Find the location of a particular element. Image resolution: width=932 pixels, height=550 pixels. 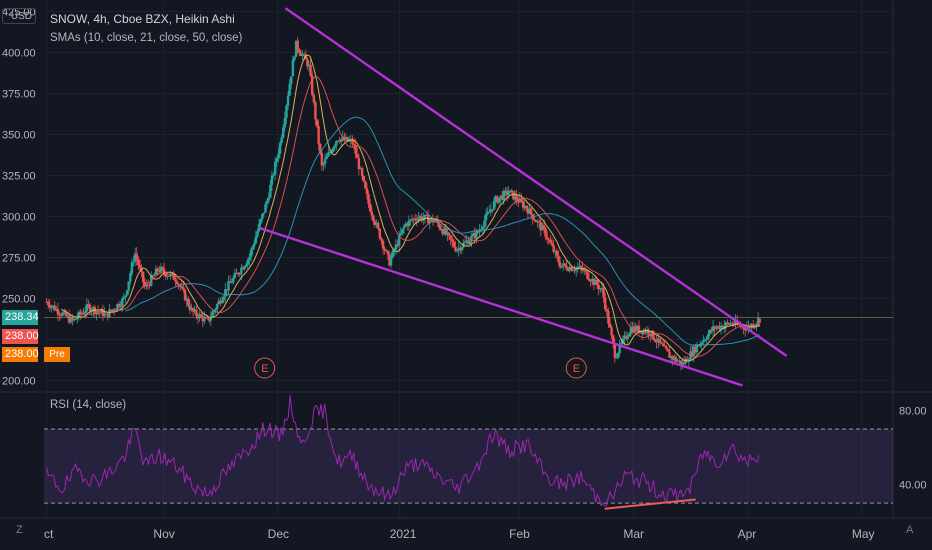

zoom-corner: Z is located at coordinates (19, 530).